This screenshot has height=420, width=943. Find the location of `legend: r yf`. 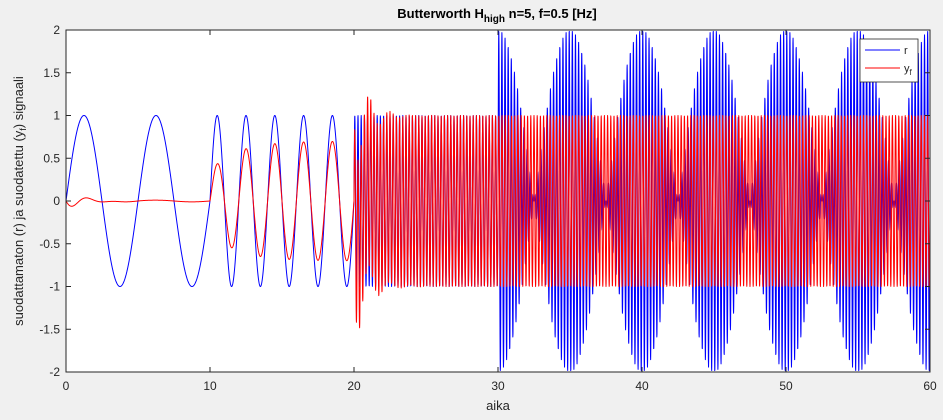

legend: r yf is located at coordinates (889, 60).